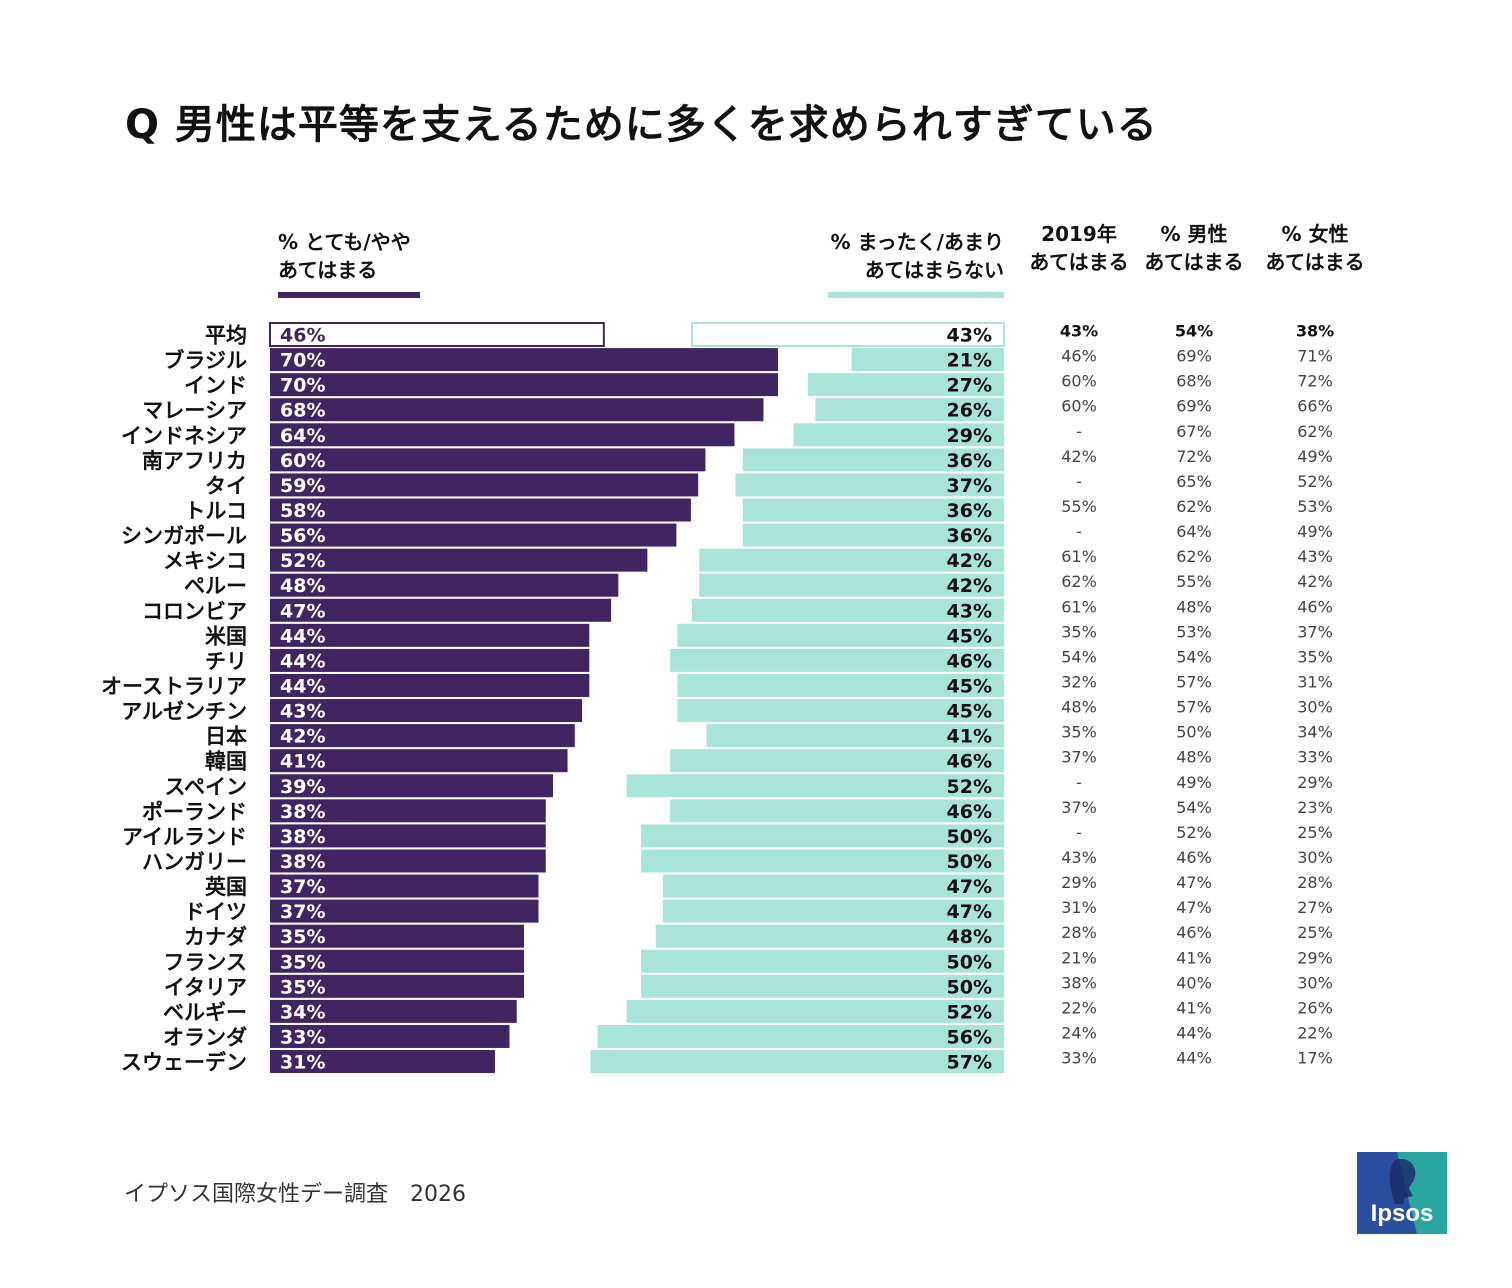 This screenshot has height=1288, width=1512. I want to click on table-cell-men: 41%, so click(1194, 1007).